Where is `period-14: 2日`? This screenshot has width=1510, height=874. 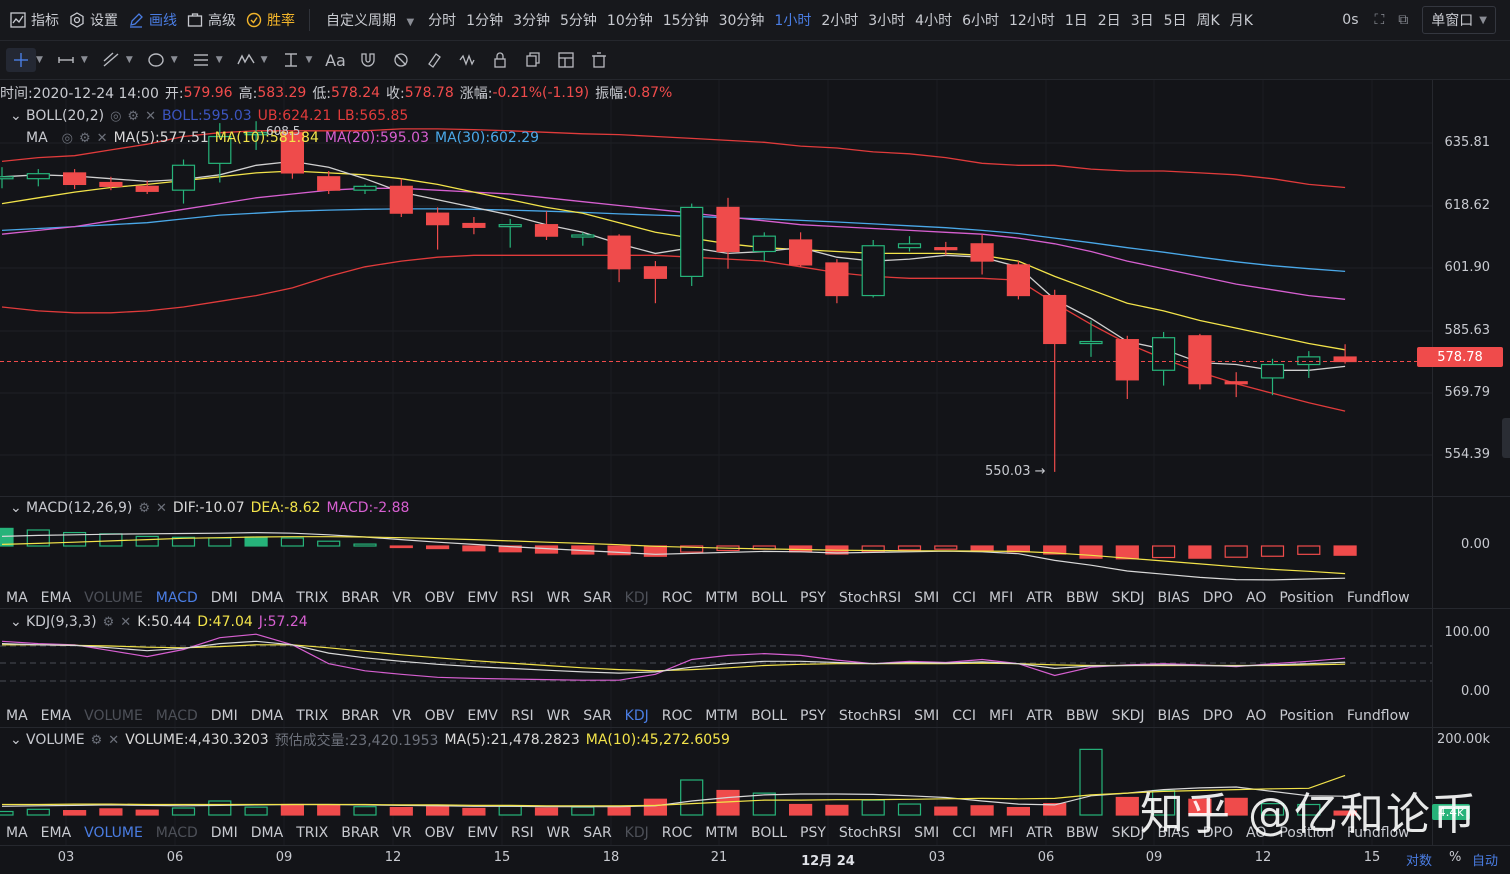 period-14: 2日 is located at coordinates (1109, 21).